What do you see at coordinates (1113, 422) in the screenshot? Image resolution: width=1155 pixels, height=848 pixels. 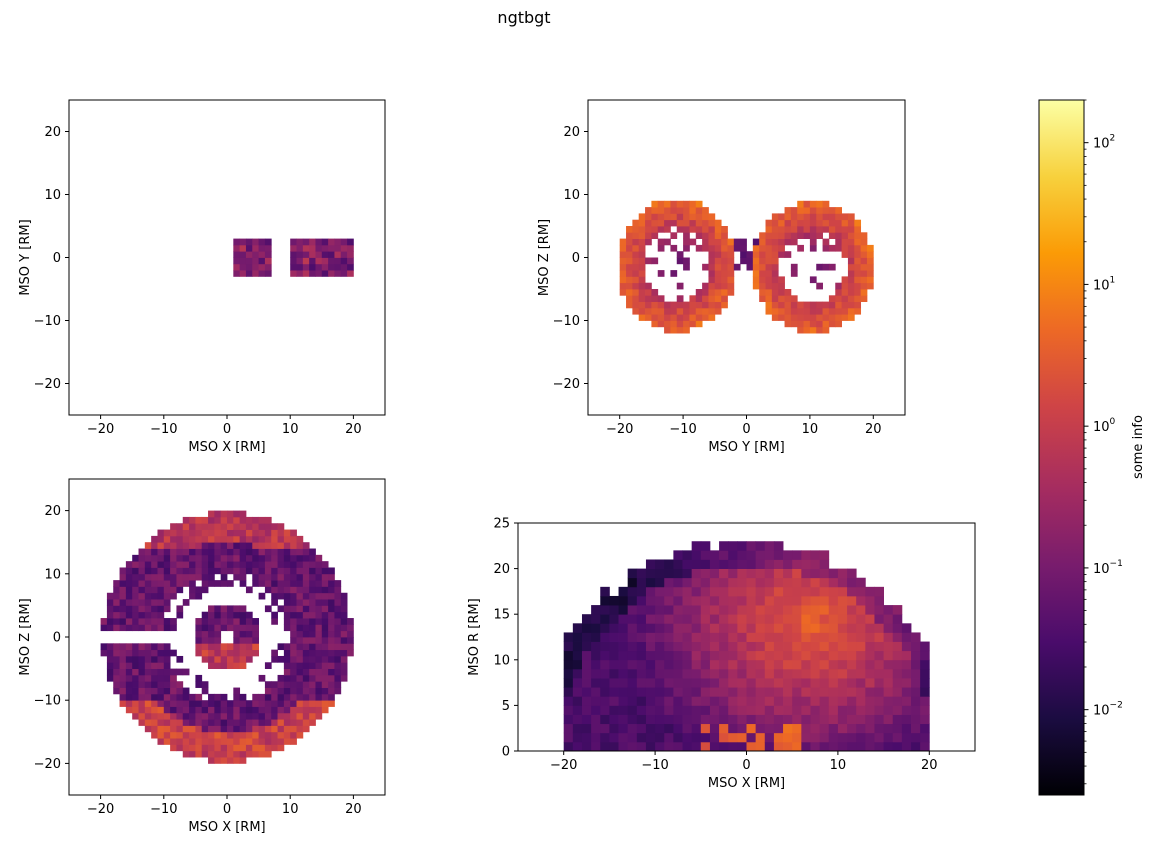 I see `colorbar-tick-exponent: 0` at bounding box center [1113, 422].